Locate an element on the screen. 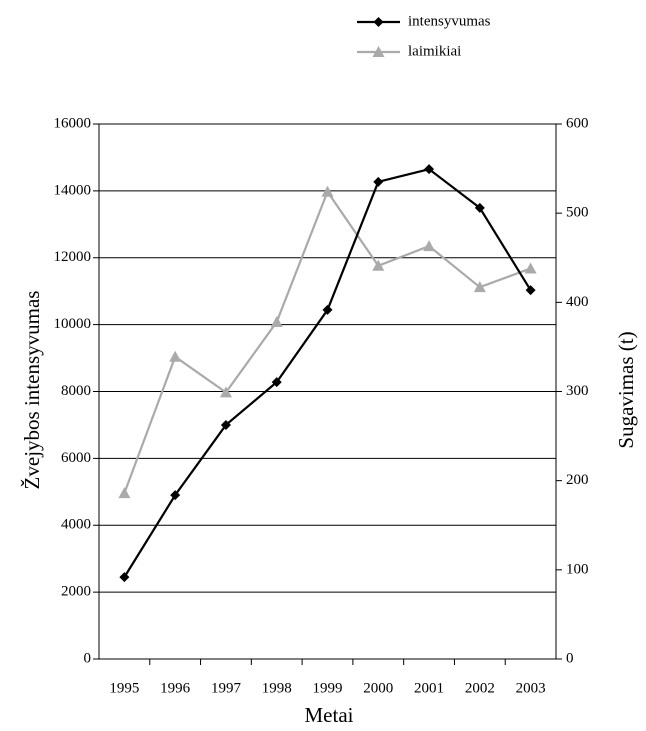 Image resolution: width=646 pixels, height=731 pixels. y2-tick-label: 0 is located at coordinates (570, 658).